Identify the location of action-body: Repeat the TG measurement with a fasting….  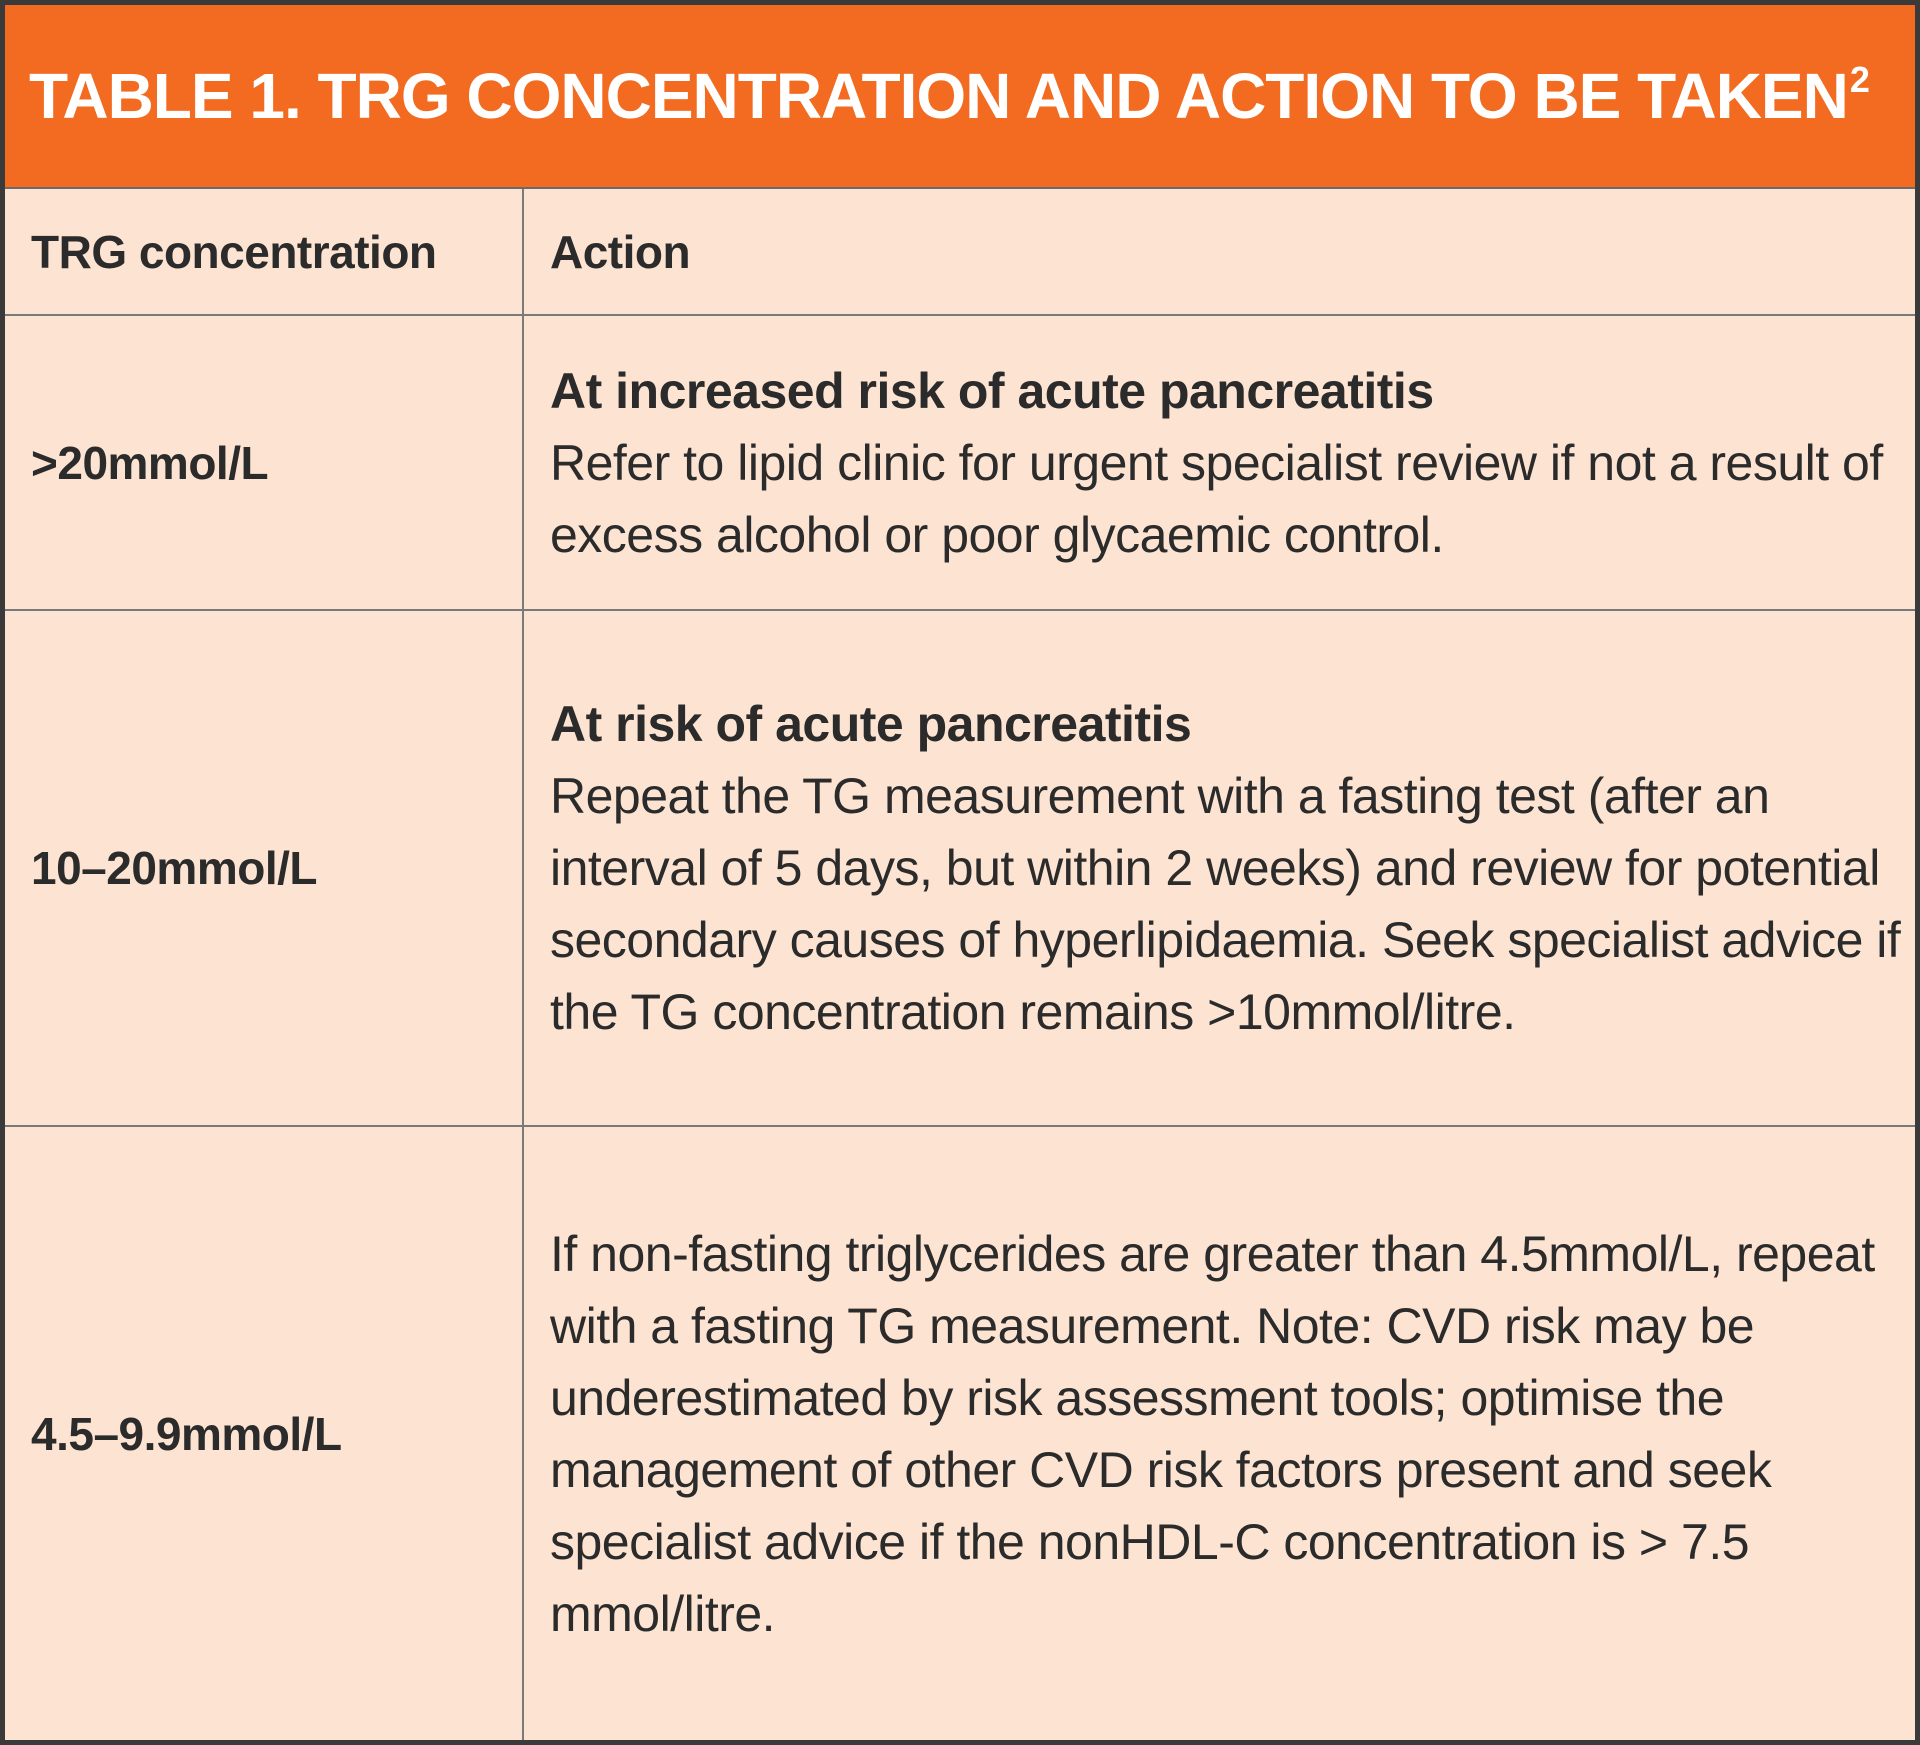
(1225, 904).